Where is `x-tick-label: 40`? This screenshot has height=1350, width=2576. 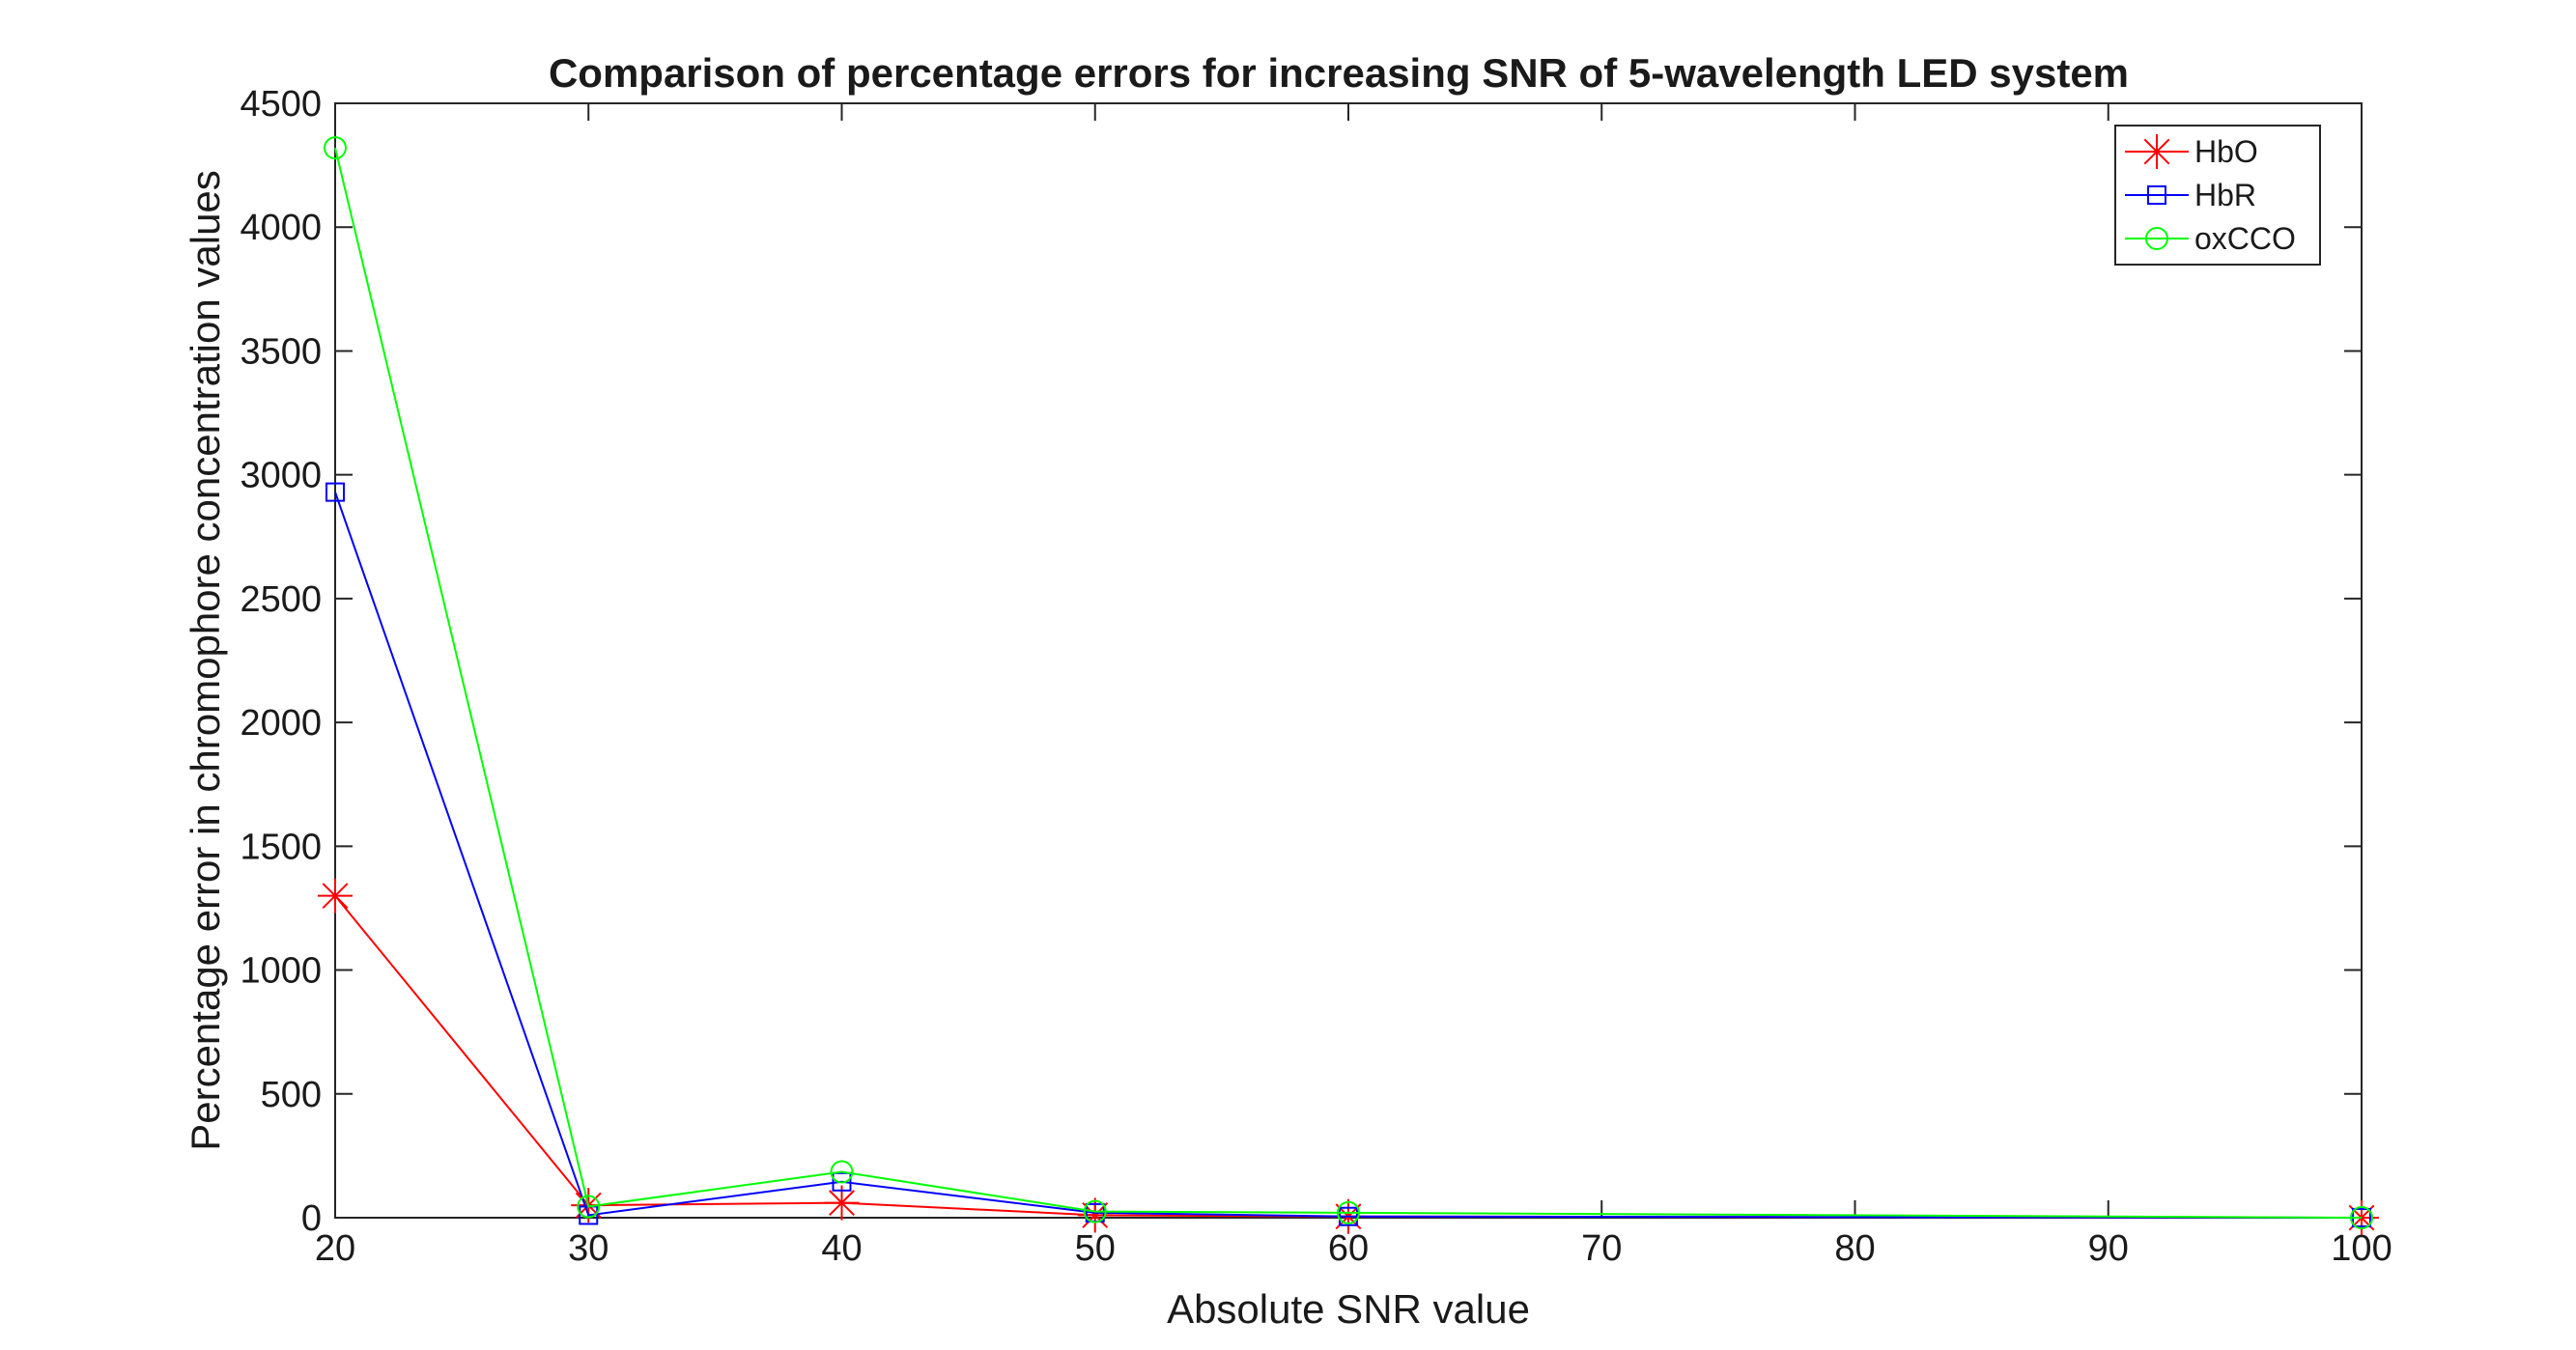
x-tick-label: 40 is located at coordinates (841, 1248).